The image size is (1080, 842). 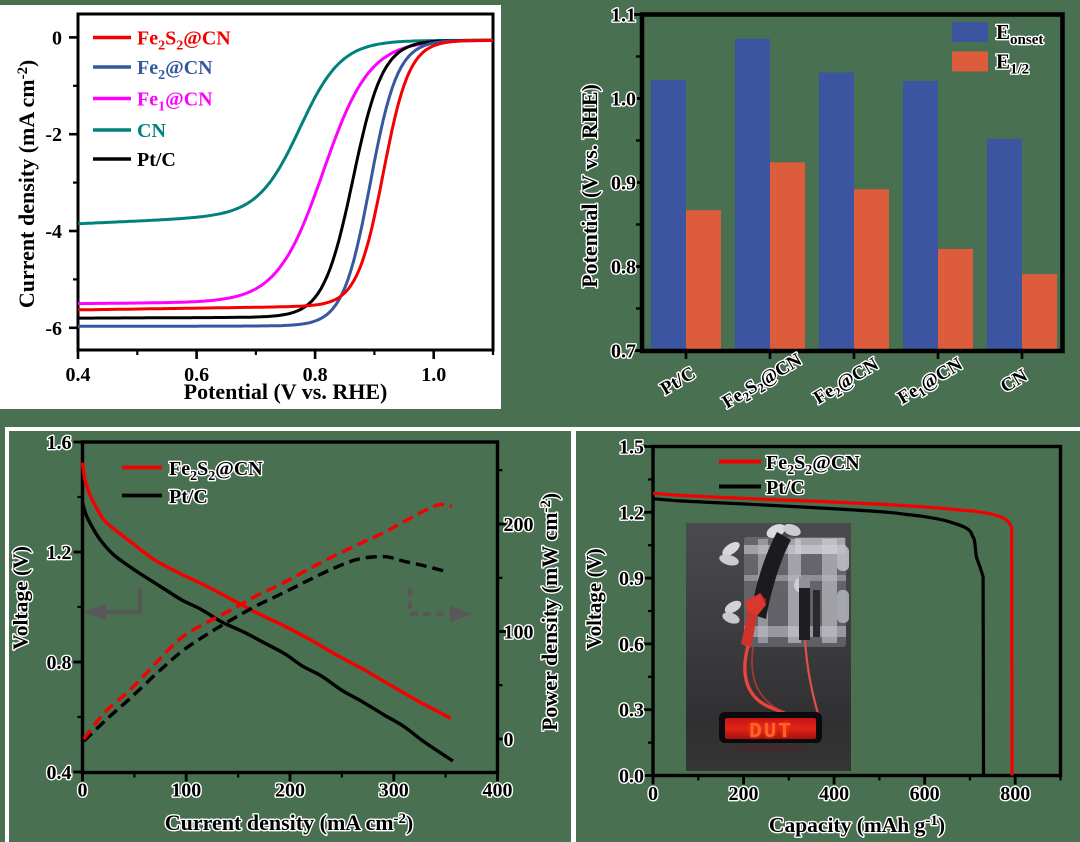 I want to click on svg-text: 1.5, so click(x=631, y=448).